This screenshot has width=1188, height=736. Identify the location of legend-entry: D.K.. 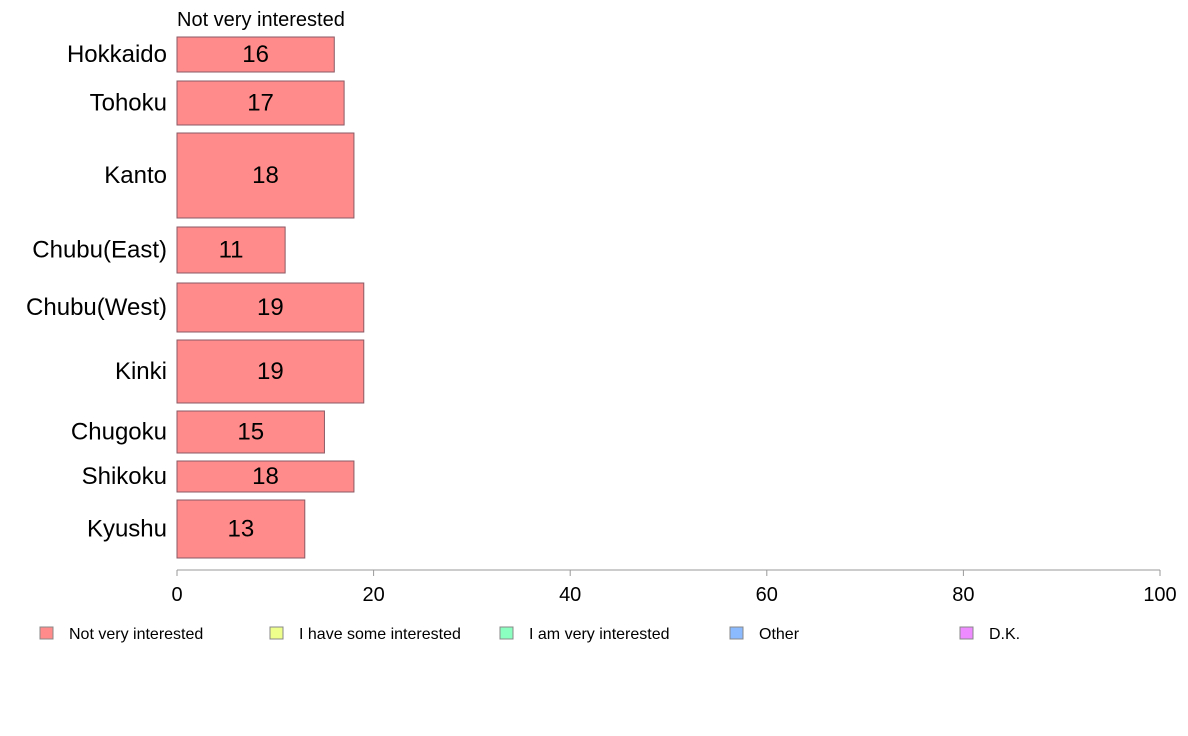
(989, 634).